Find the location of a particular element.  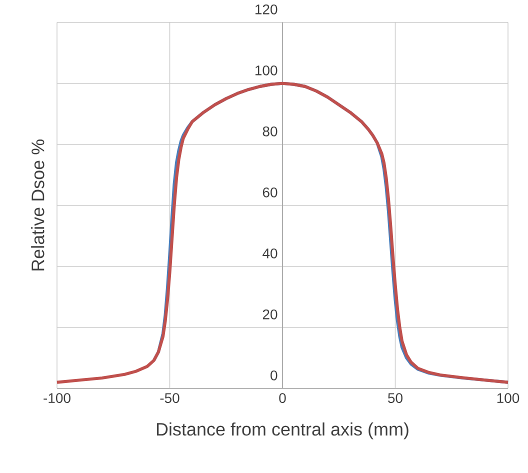

x-tick-label: 50 is located at coordinates (395, 397).